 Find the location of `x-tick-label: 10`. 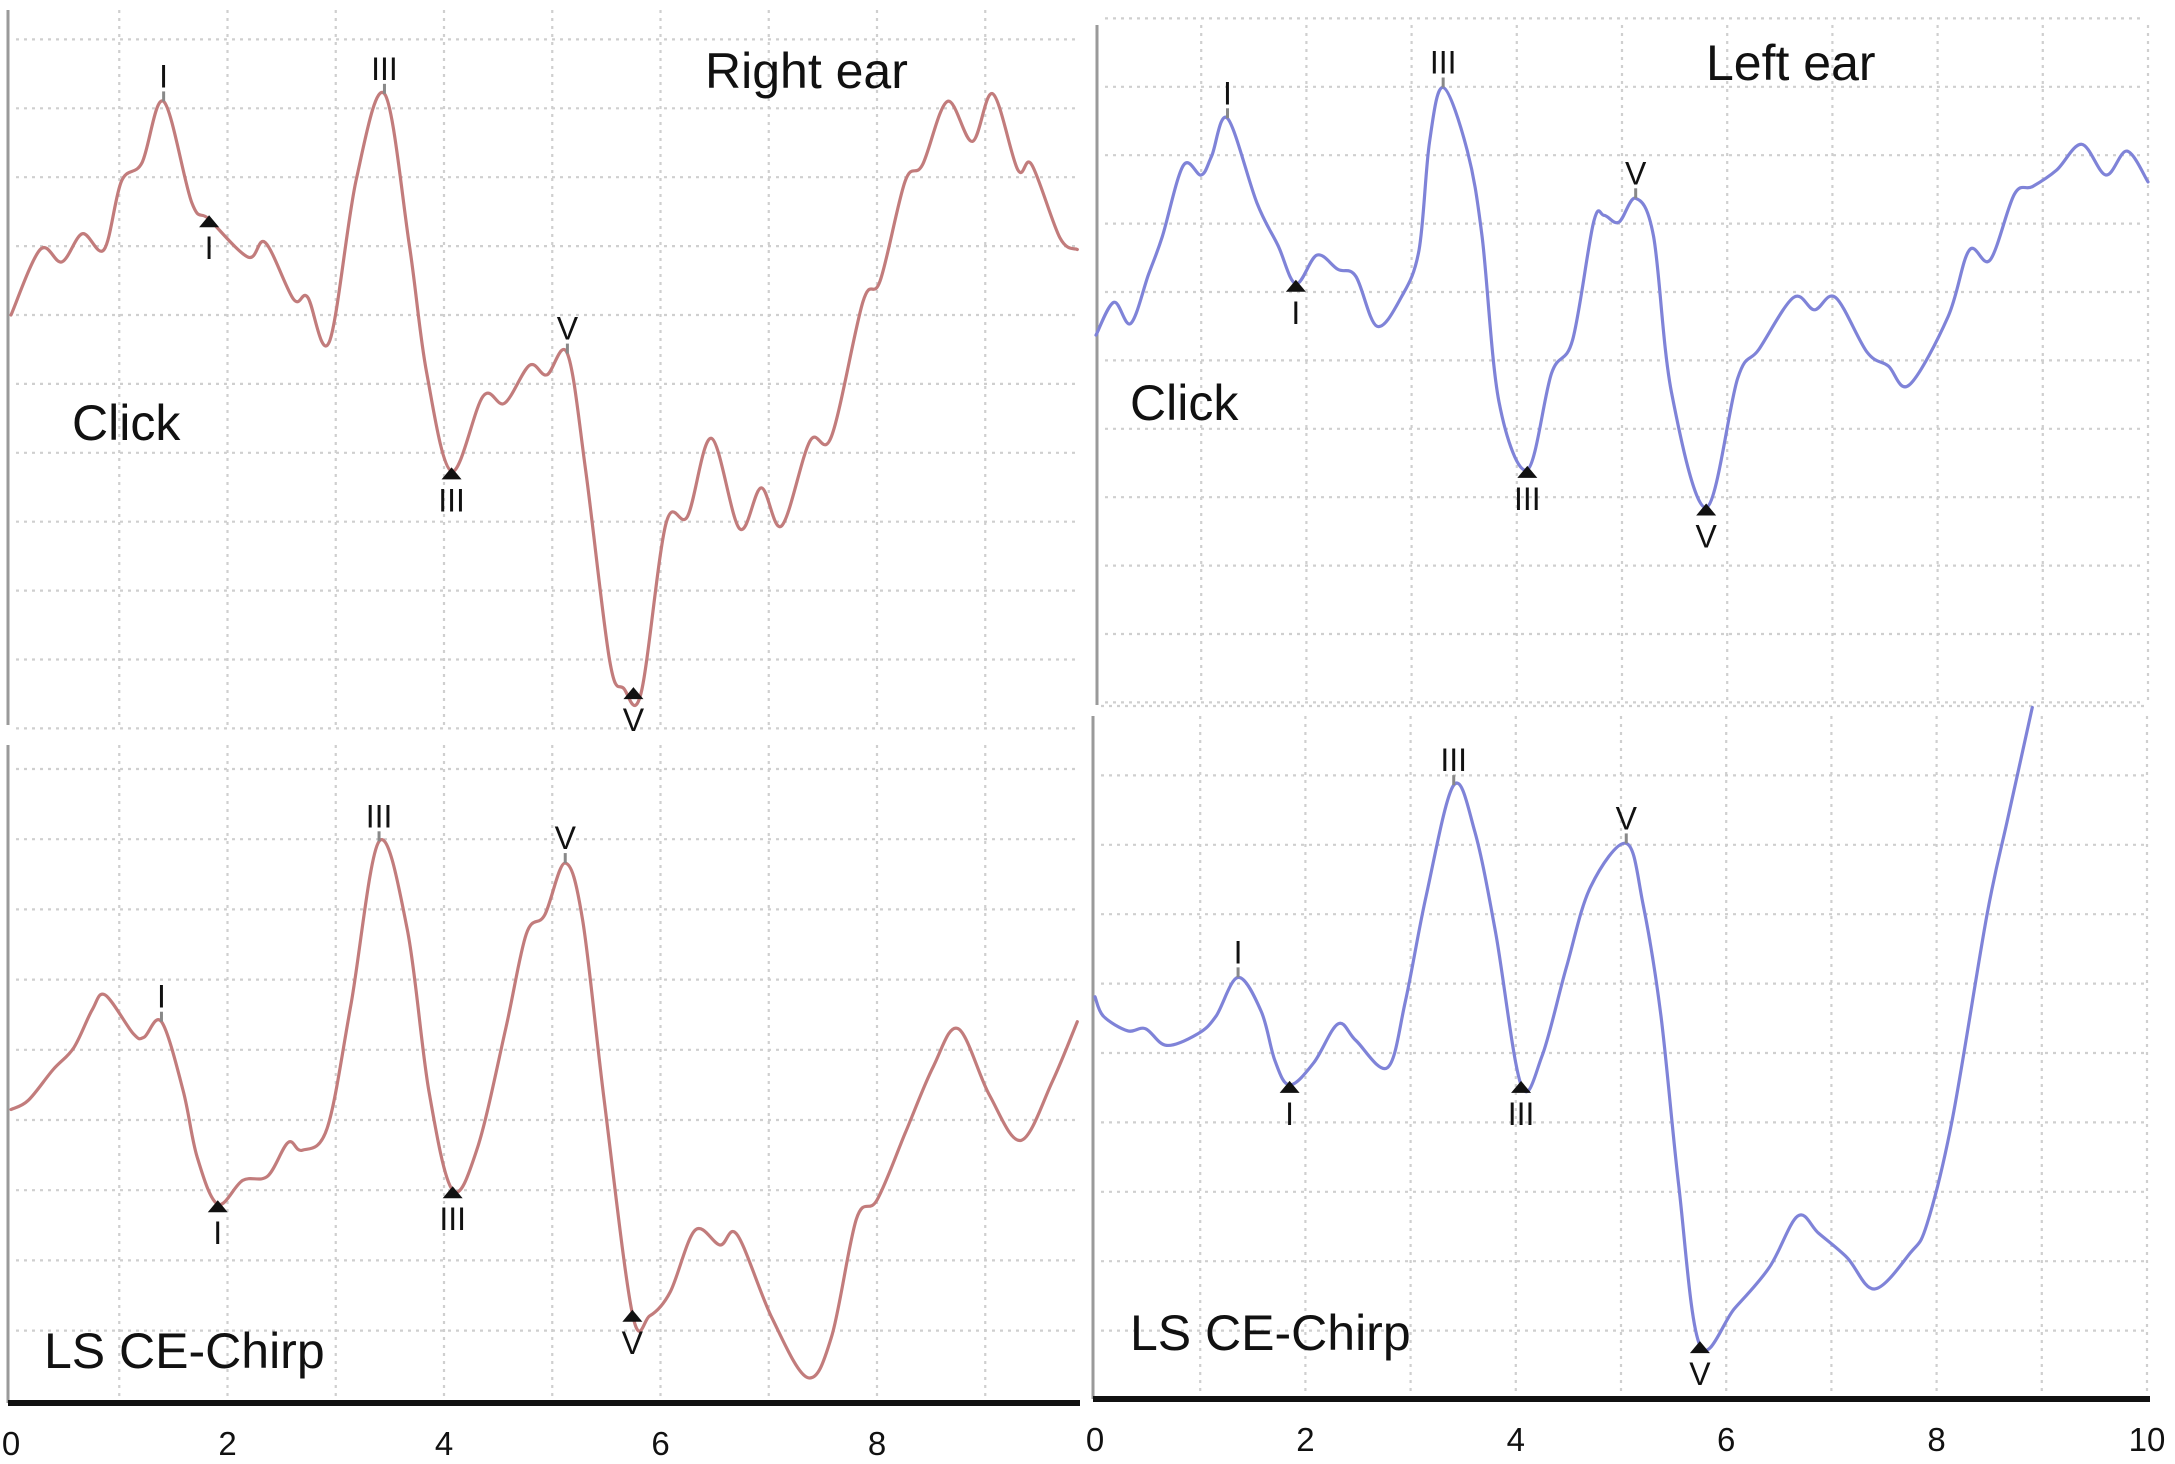

x-tick-label: 10 is located at coordinates (2147, 1439).